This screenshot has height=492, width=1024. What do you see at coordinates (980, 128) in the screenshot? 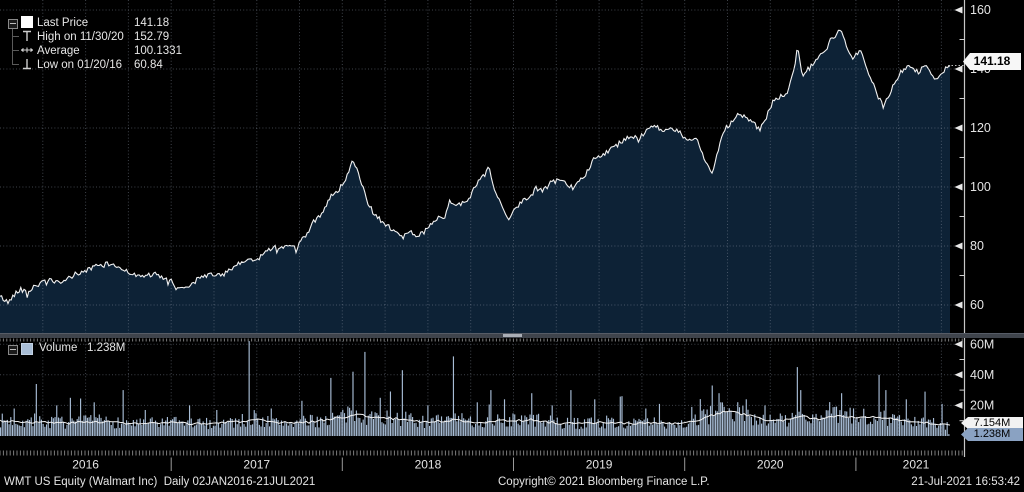
I see `svg-text: 120` at bounding box center [980, 128].